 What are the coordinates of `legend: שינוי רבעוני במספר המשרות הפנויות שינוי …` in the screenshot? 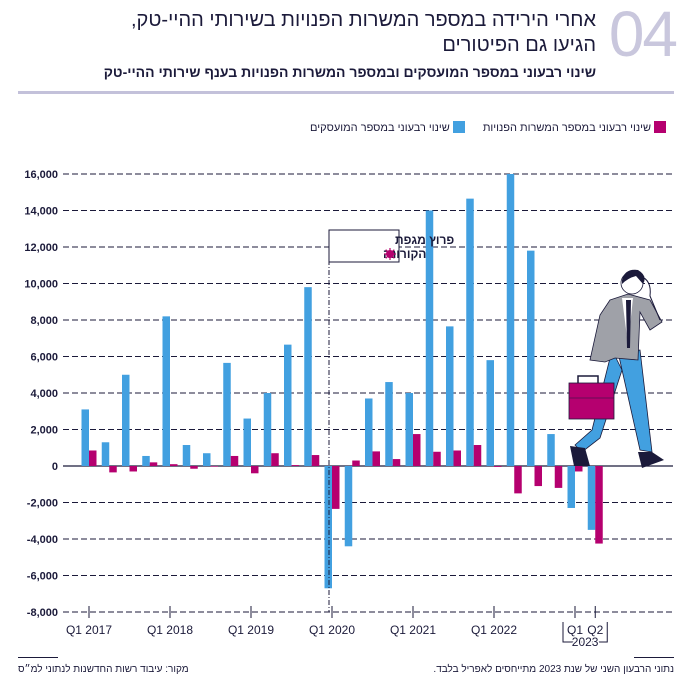 It's located at (488, 127).